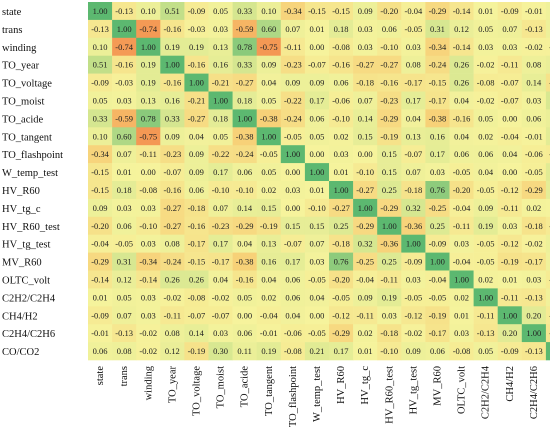 The image size is (550, 429). What do you see at coordinates (293, 396) in the screenshot?
I see `column-tick-label: TO_flashpoint` at bounding box center [293, 396].